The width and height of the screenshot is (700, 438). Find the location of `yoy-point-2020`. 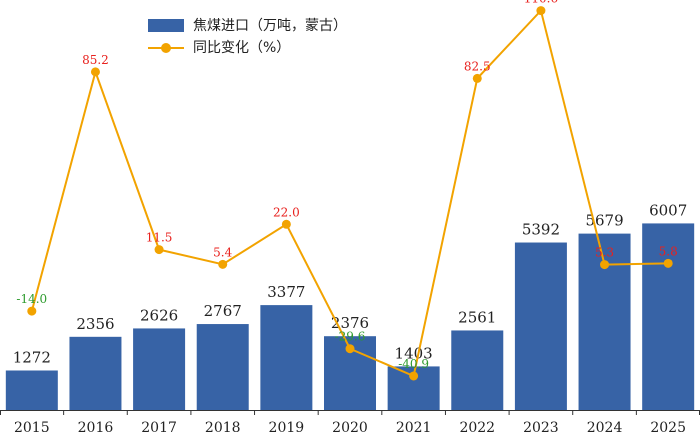

yoy-point-2020 is located at coordinates (350, 349).